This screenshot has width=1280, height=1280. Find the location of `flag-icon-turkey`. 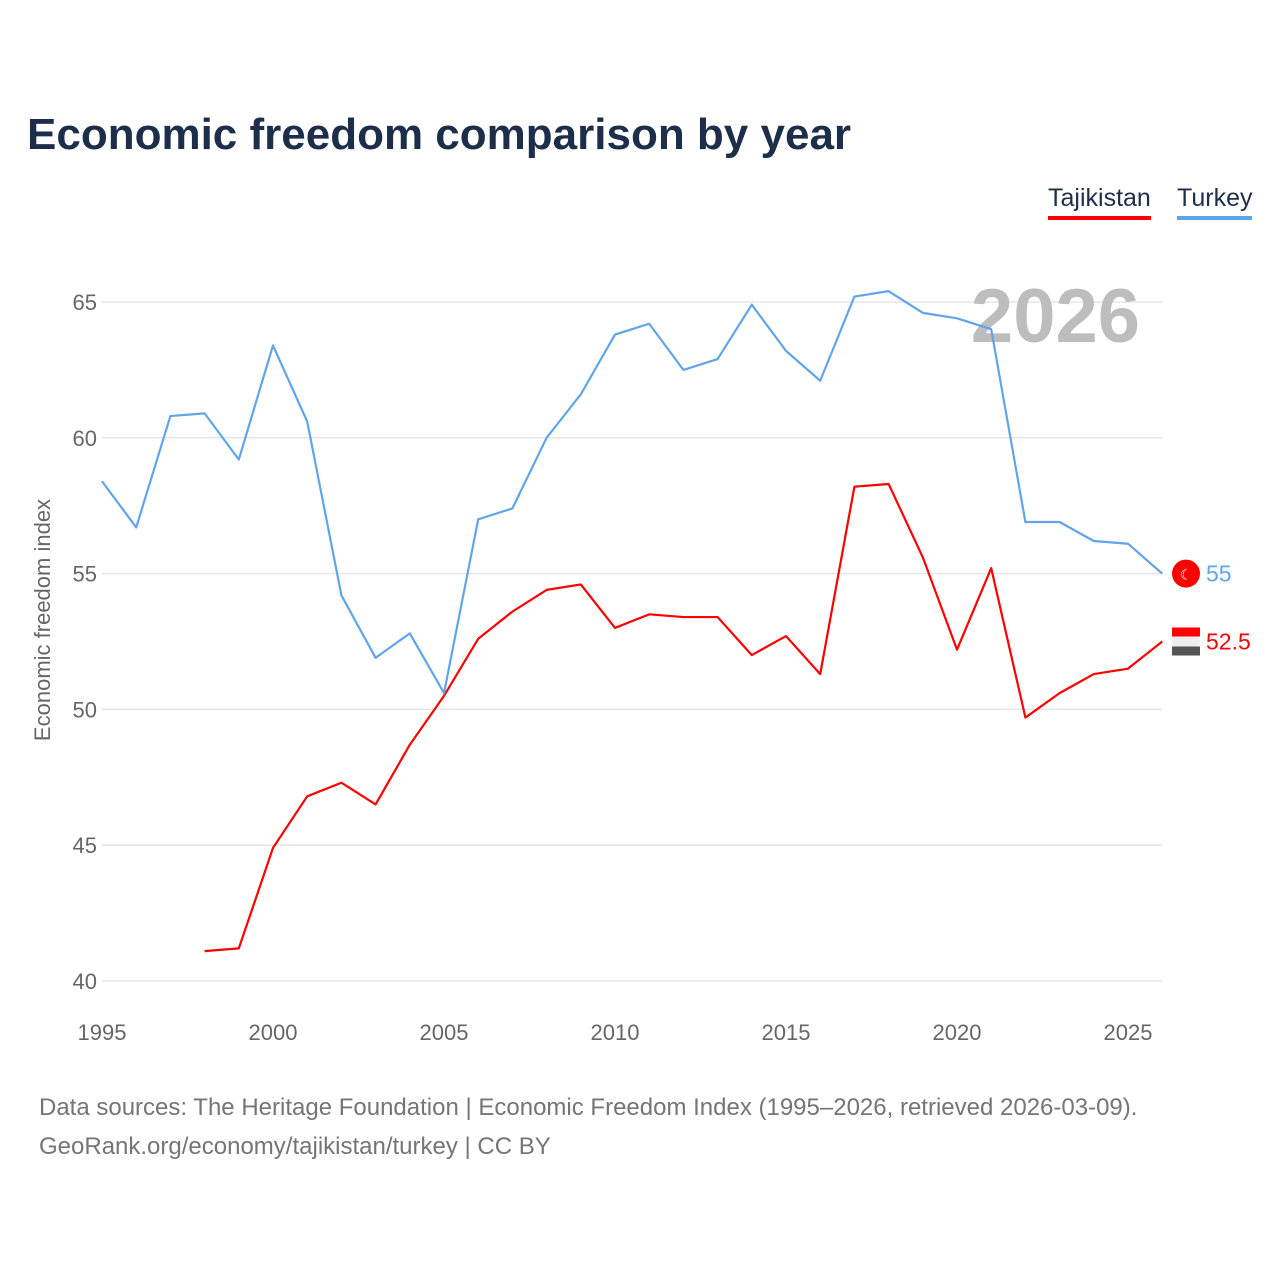

flag-icon-turkey is located at coordinates (1186, 573).